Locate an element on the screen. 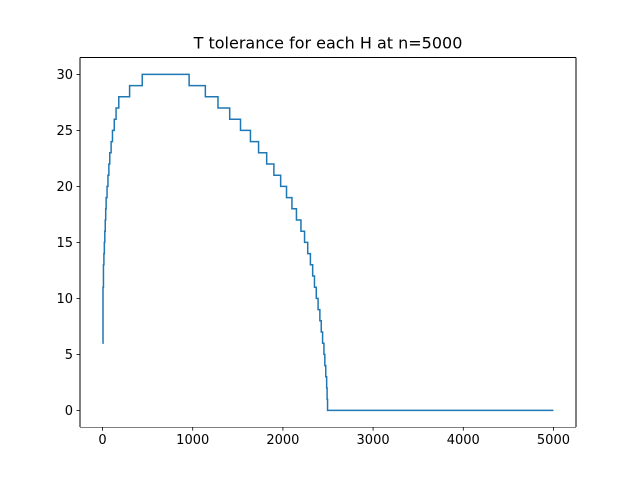 Image resolution: width=640 pixels, height=480 pixels. y-tick-label-10: 10 is located at coordinates (64, 299).